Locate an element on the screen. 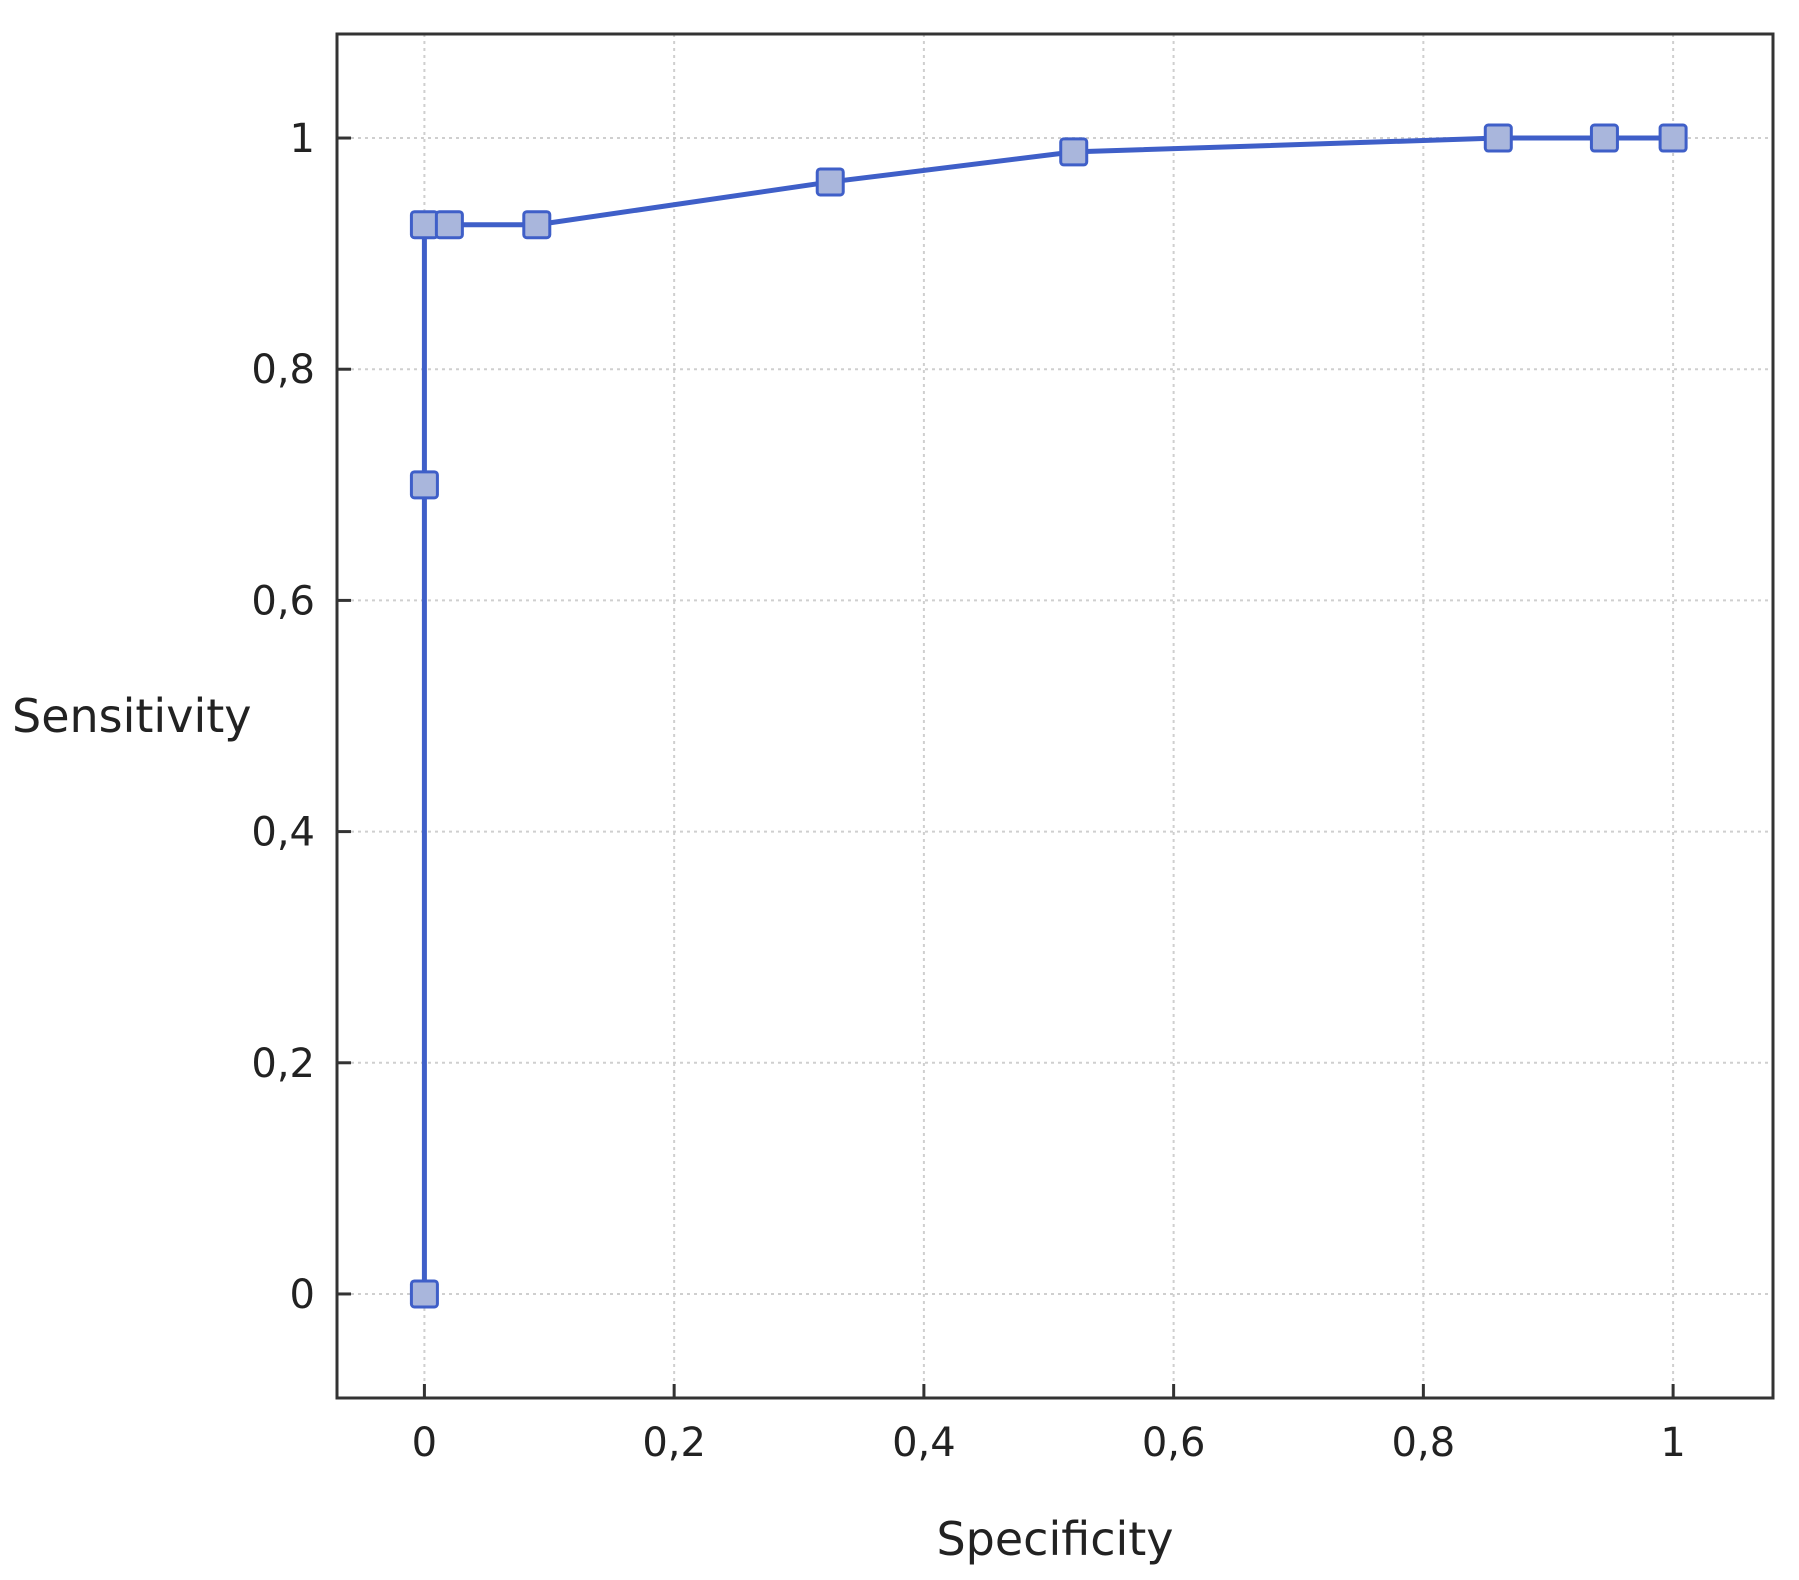  x-tick-label: 0,6 is located at coordinates (1174, 1443).